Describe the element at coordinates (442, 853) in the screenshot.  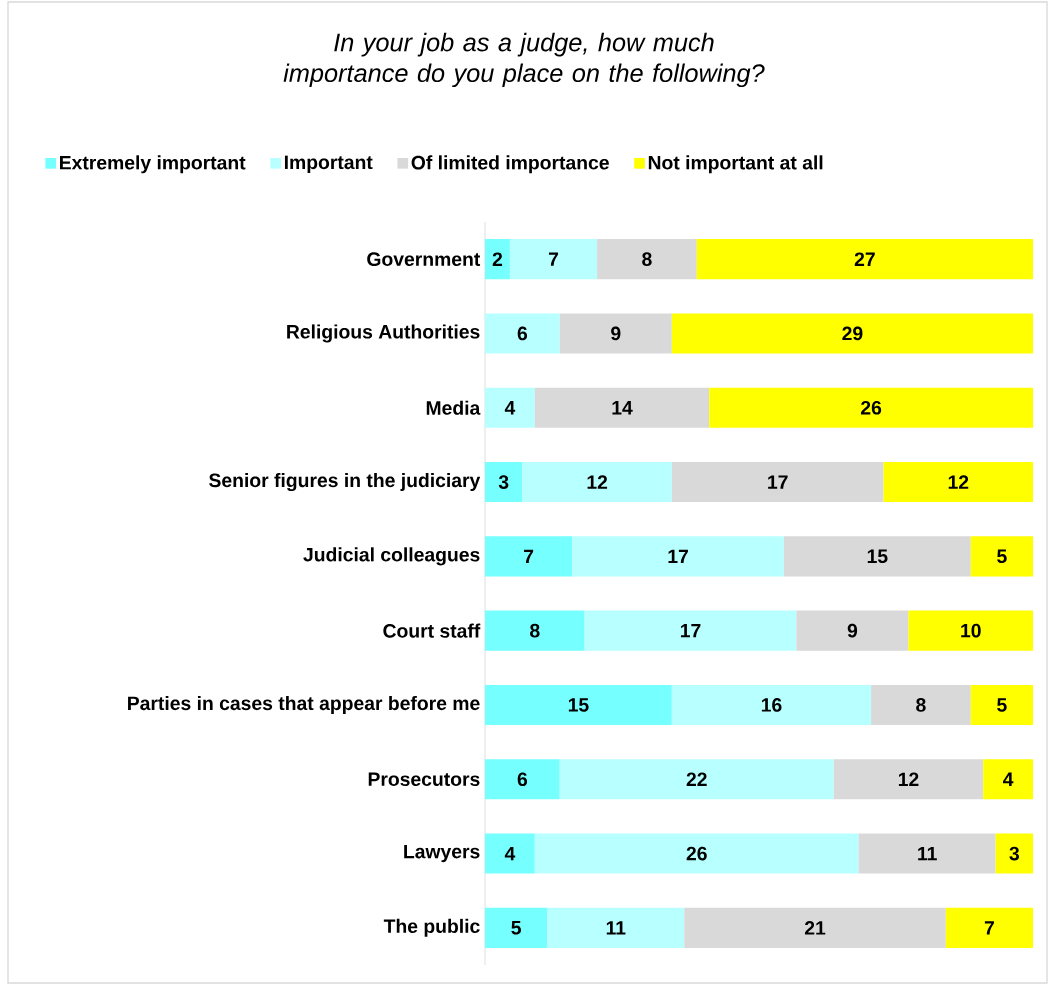
I see `y-tick-label: Lawyers` at that location.